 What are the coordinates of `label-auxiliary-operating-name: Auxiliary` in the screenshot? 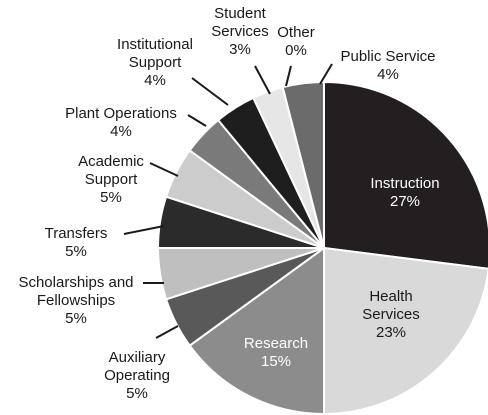 It's located at (137, 357).